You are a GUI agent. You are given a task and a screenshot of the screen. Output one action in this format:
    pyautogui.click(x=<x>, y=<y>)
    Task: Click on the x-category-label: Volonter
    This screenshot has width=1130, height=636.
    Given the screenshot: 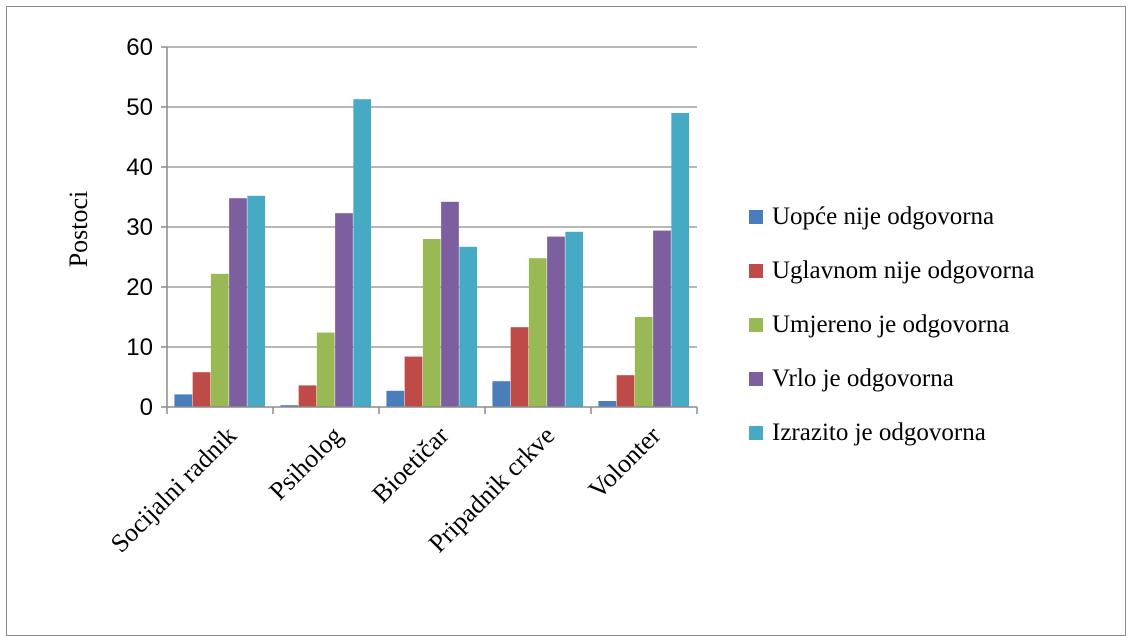 What is the action you would take?
    pyautogui.click(x=625, y=463)
    